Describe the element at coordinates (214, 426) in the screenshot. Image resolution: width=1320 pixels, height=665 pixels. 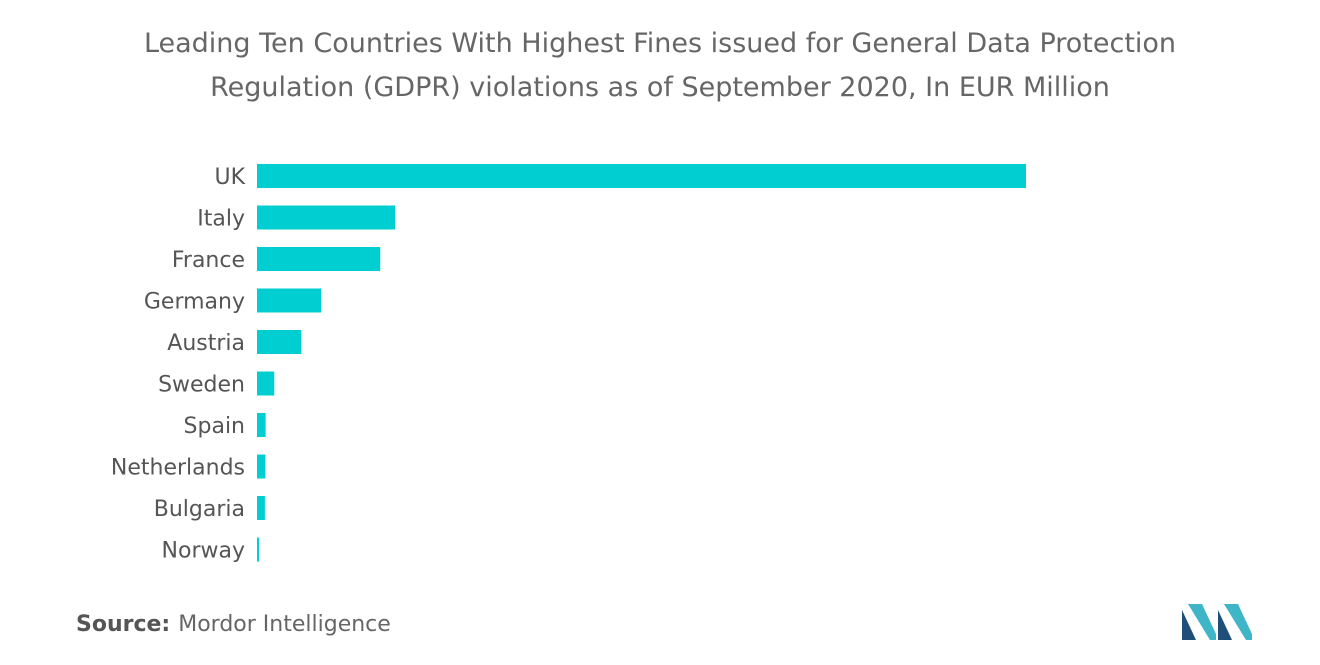
I see `category-label-spain: Spain` at that location.